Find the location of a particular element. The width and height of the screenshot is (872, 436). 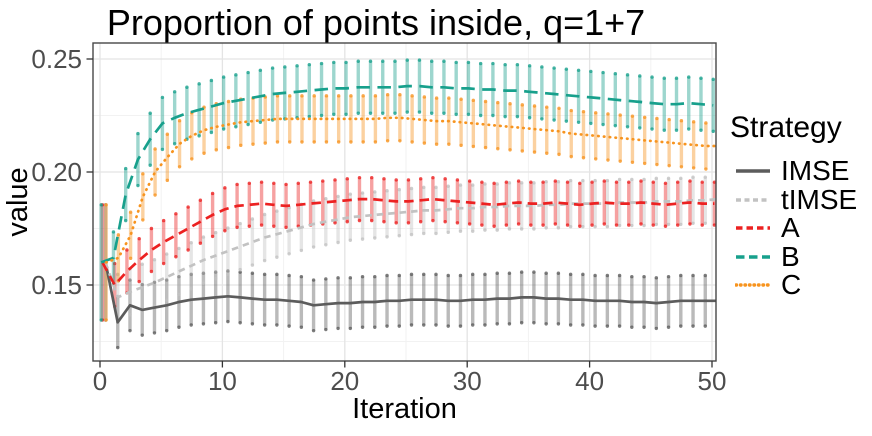

x-axis-label: Iteration is located at coordinates (404, 409).